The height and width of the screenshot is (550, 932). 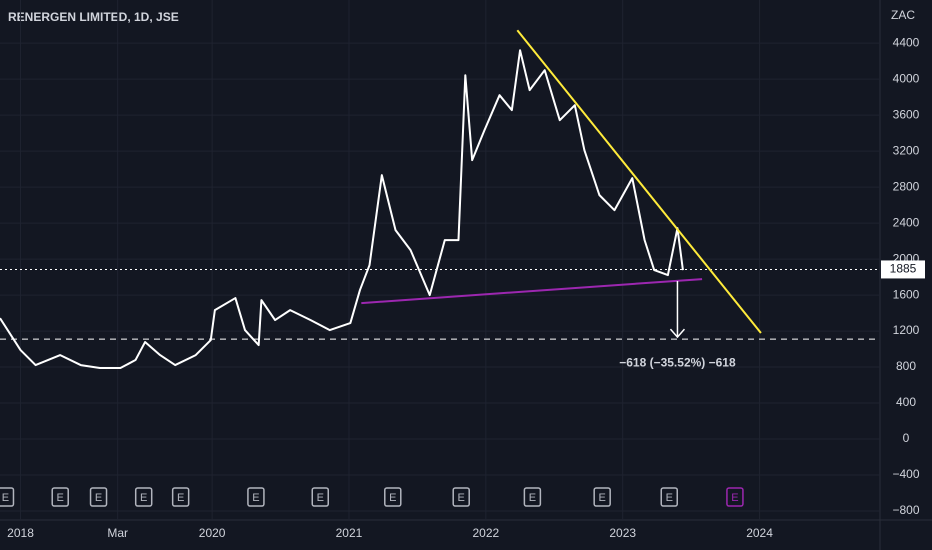 What do you see at coordinates (906, 330) in the screenshot?
I see `y-tick-label: 1200` at bounding box center [906, 330].